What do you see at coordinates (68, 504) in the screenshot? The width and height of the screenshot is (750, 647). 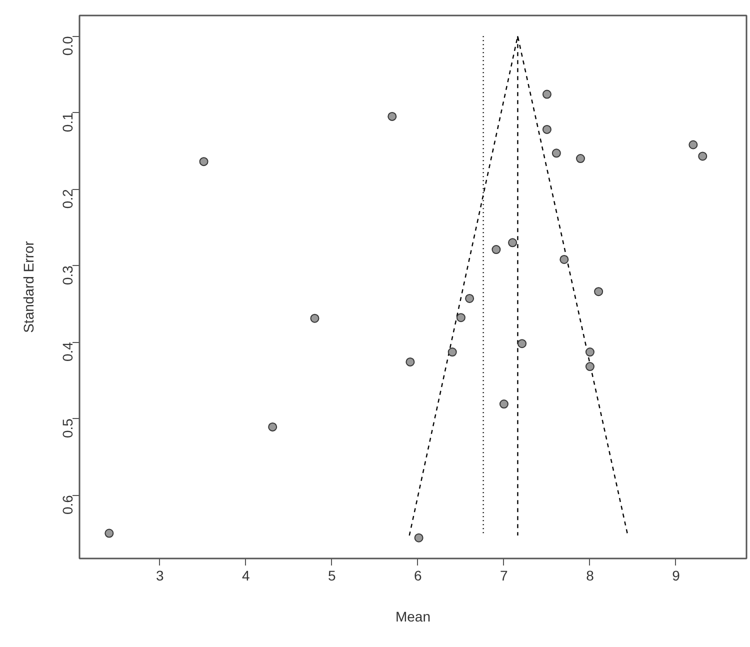 I see `y-tick-label: 0.6` at bounding box center [68, 504].